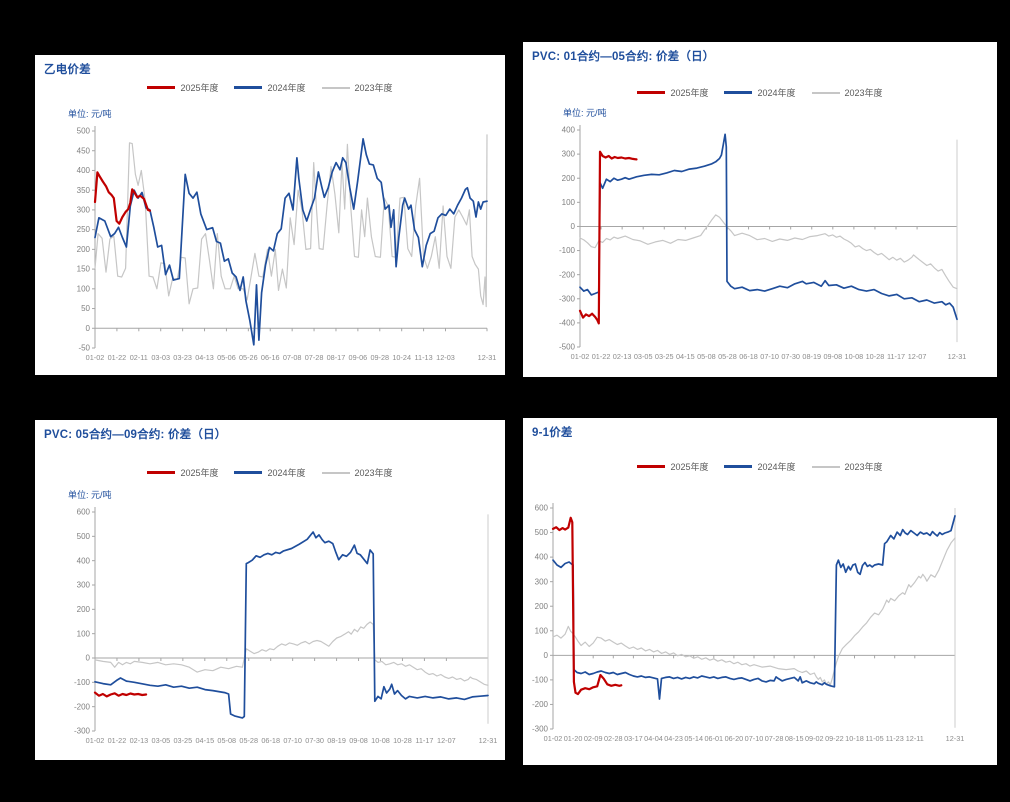  Describe the element at coordinates (82, 731) in the screenshot. I see `svg-text: -300` at that location.